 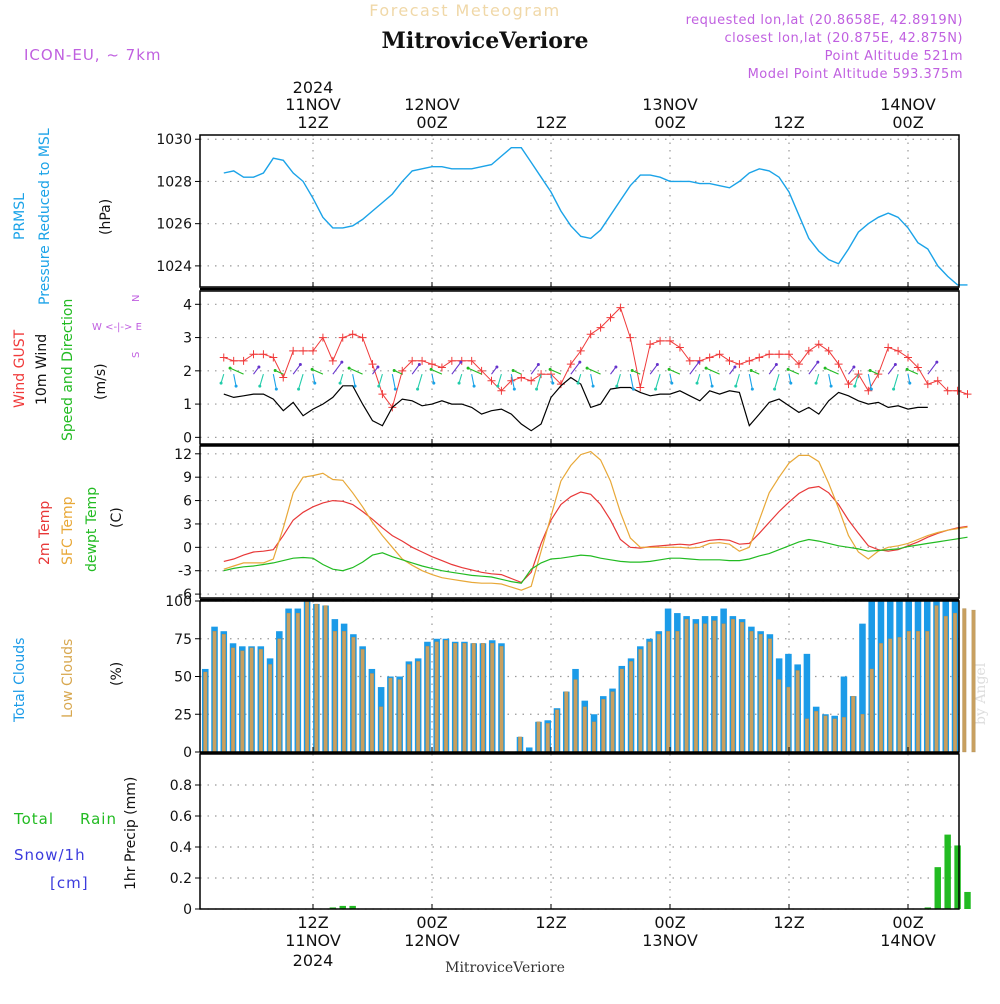 What do you see at coordinates (98, 819) in the screenshot?
I see `rain-label: Rain` at bounding box center [98, 819].